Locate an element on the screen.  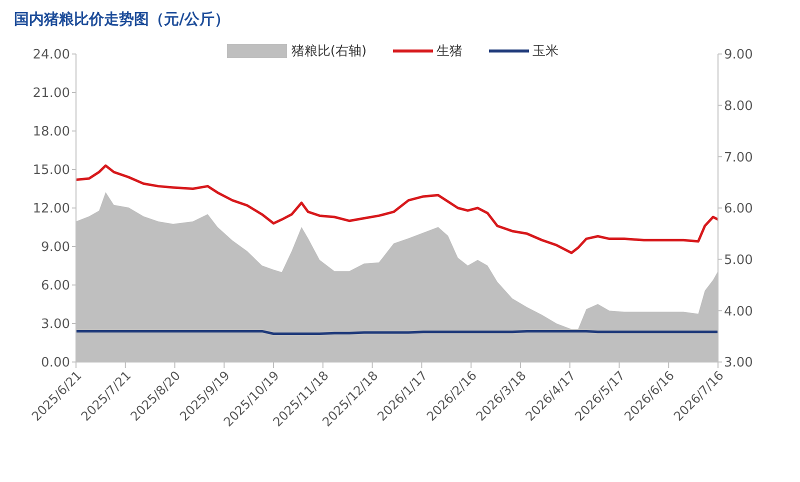
y2-tick-label: 5.00 is located at coordinates (738, 260).